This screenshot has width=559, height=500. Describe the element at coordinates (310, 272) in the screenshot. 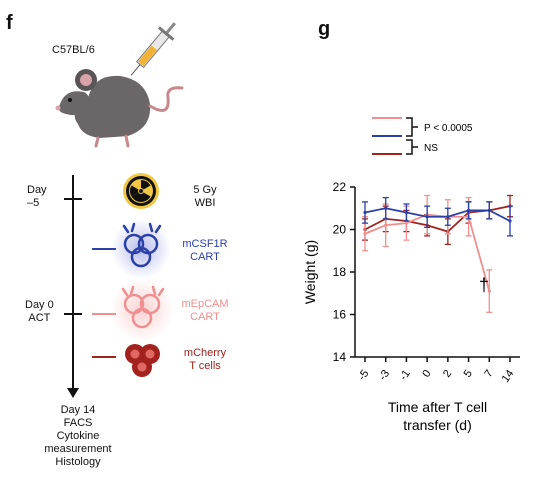

I see `y-axis-label: Weight (g)` at that location.